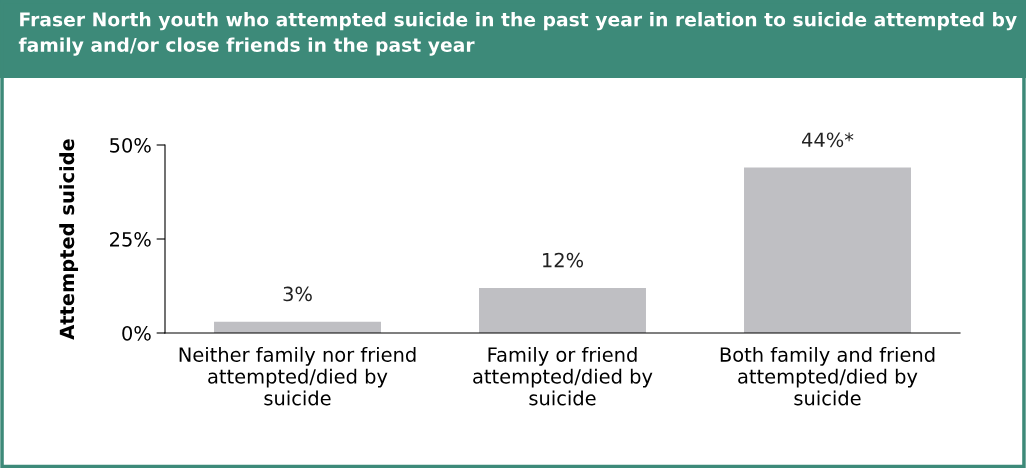  What do you see at coordinates (517, 34) in the screenshot?
I see `chart-title: Fraser North youth who attempted suicide in the past year in relation to suicide attempted by family and/or close friends in the past year` at bounding box center [517, 34].